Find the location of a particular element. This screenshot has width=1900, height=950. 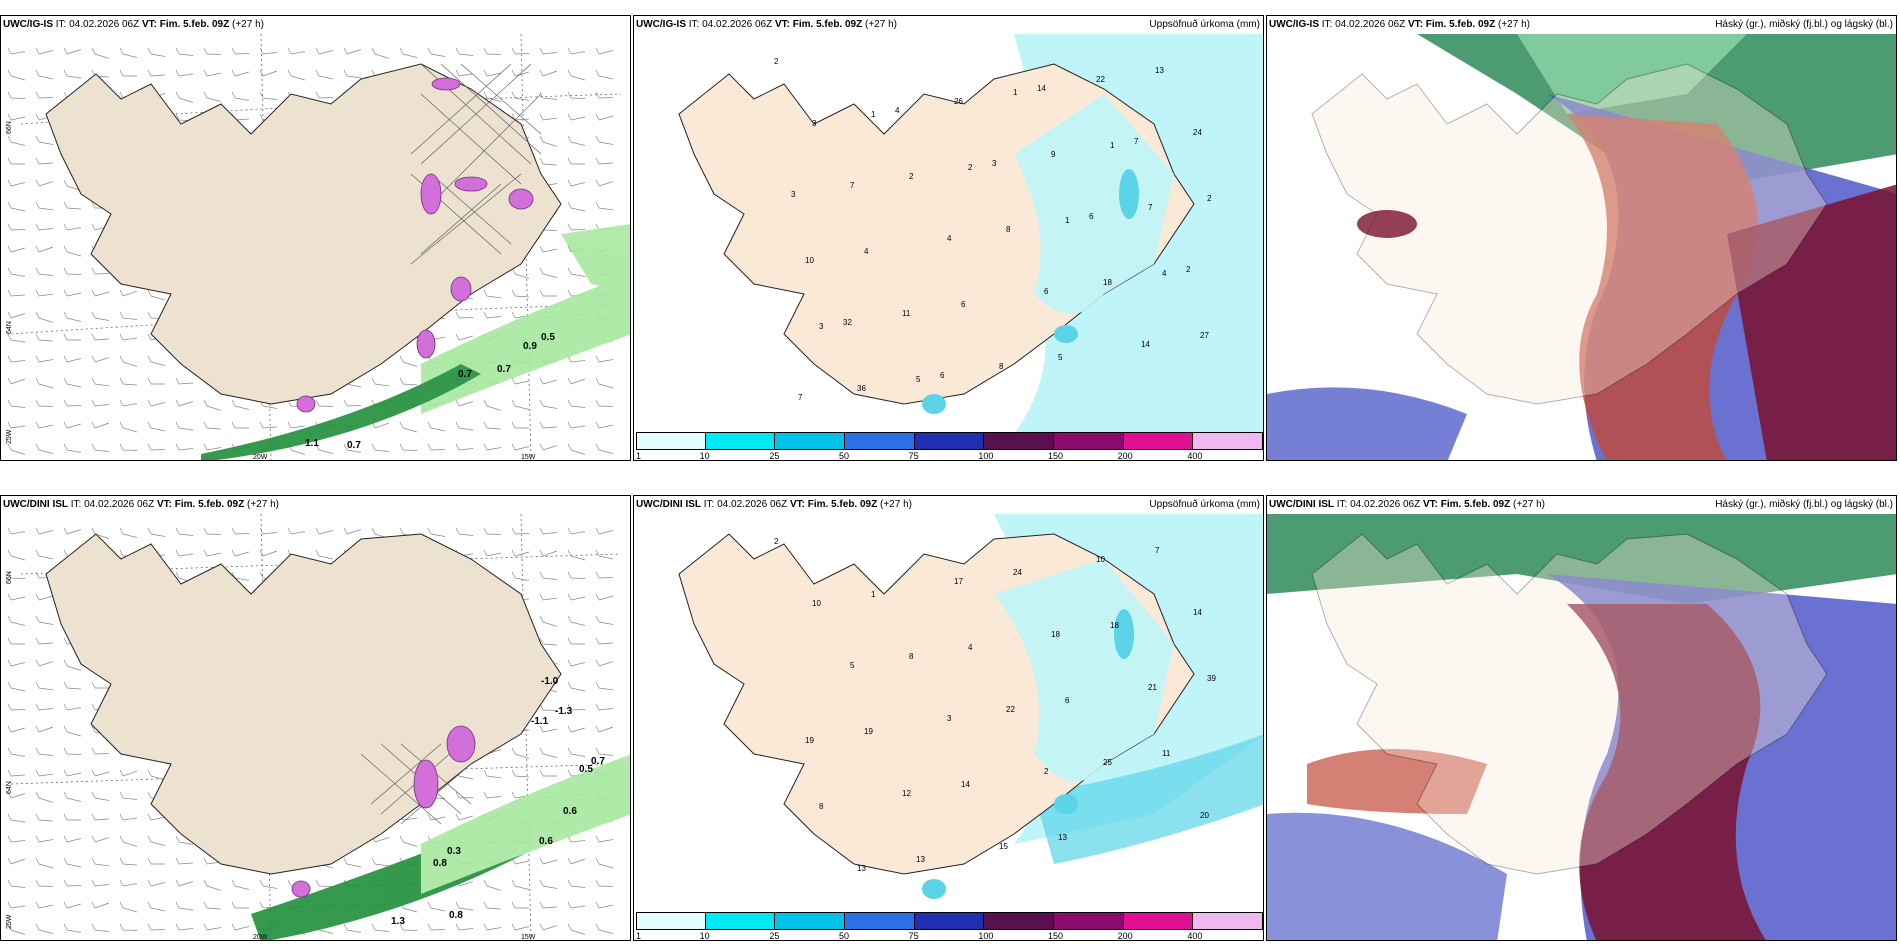

precip-colorbar: 1 10 25 50 75 100 150 200 400 is located at coordinates (949, 926).